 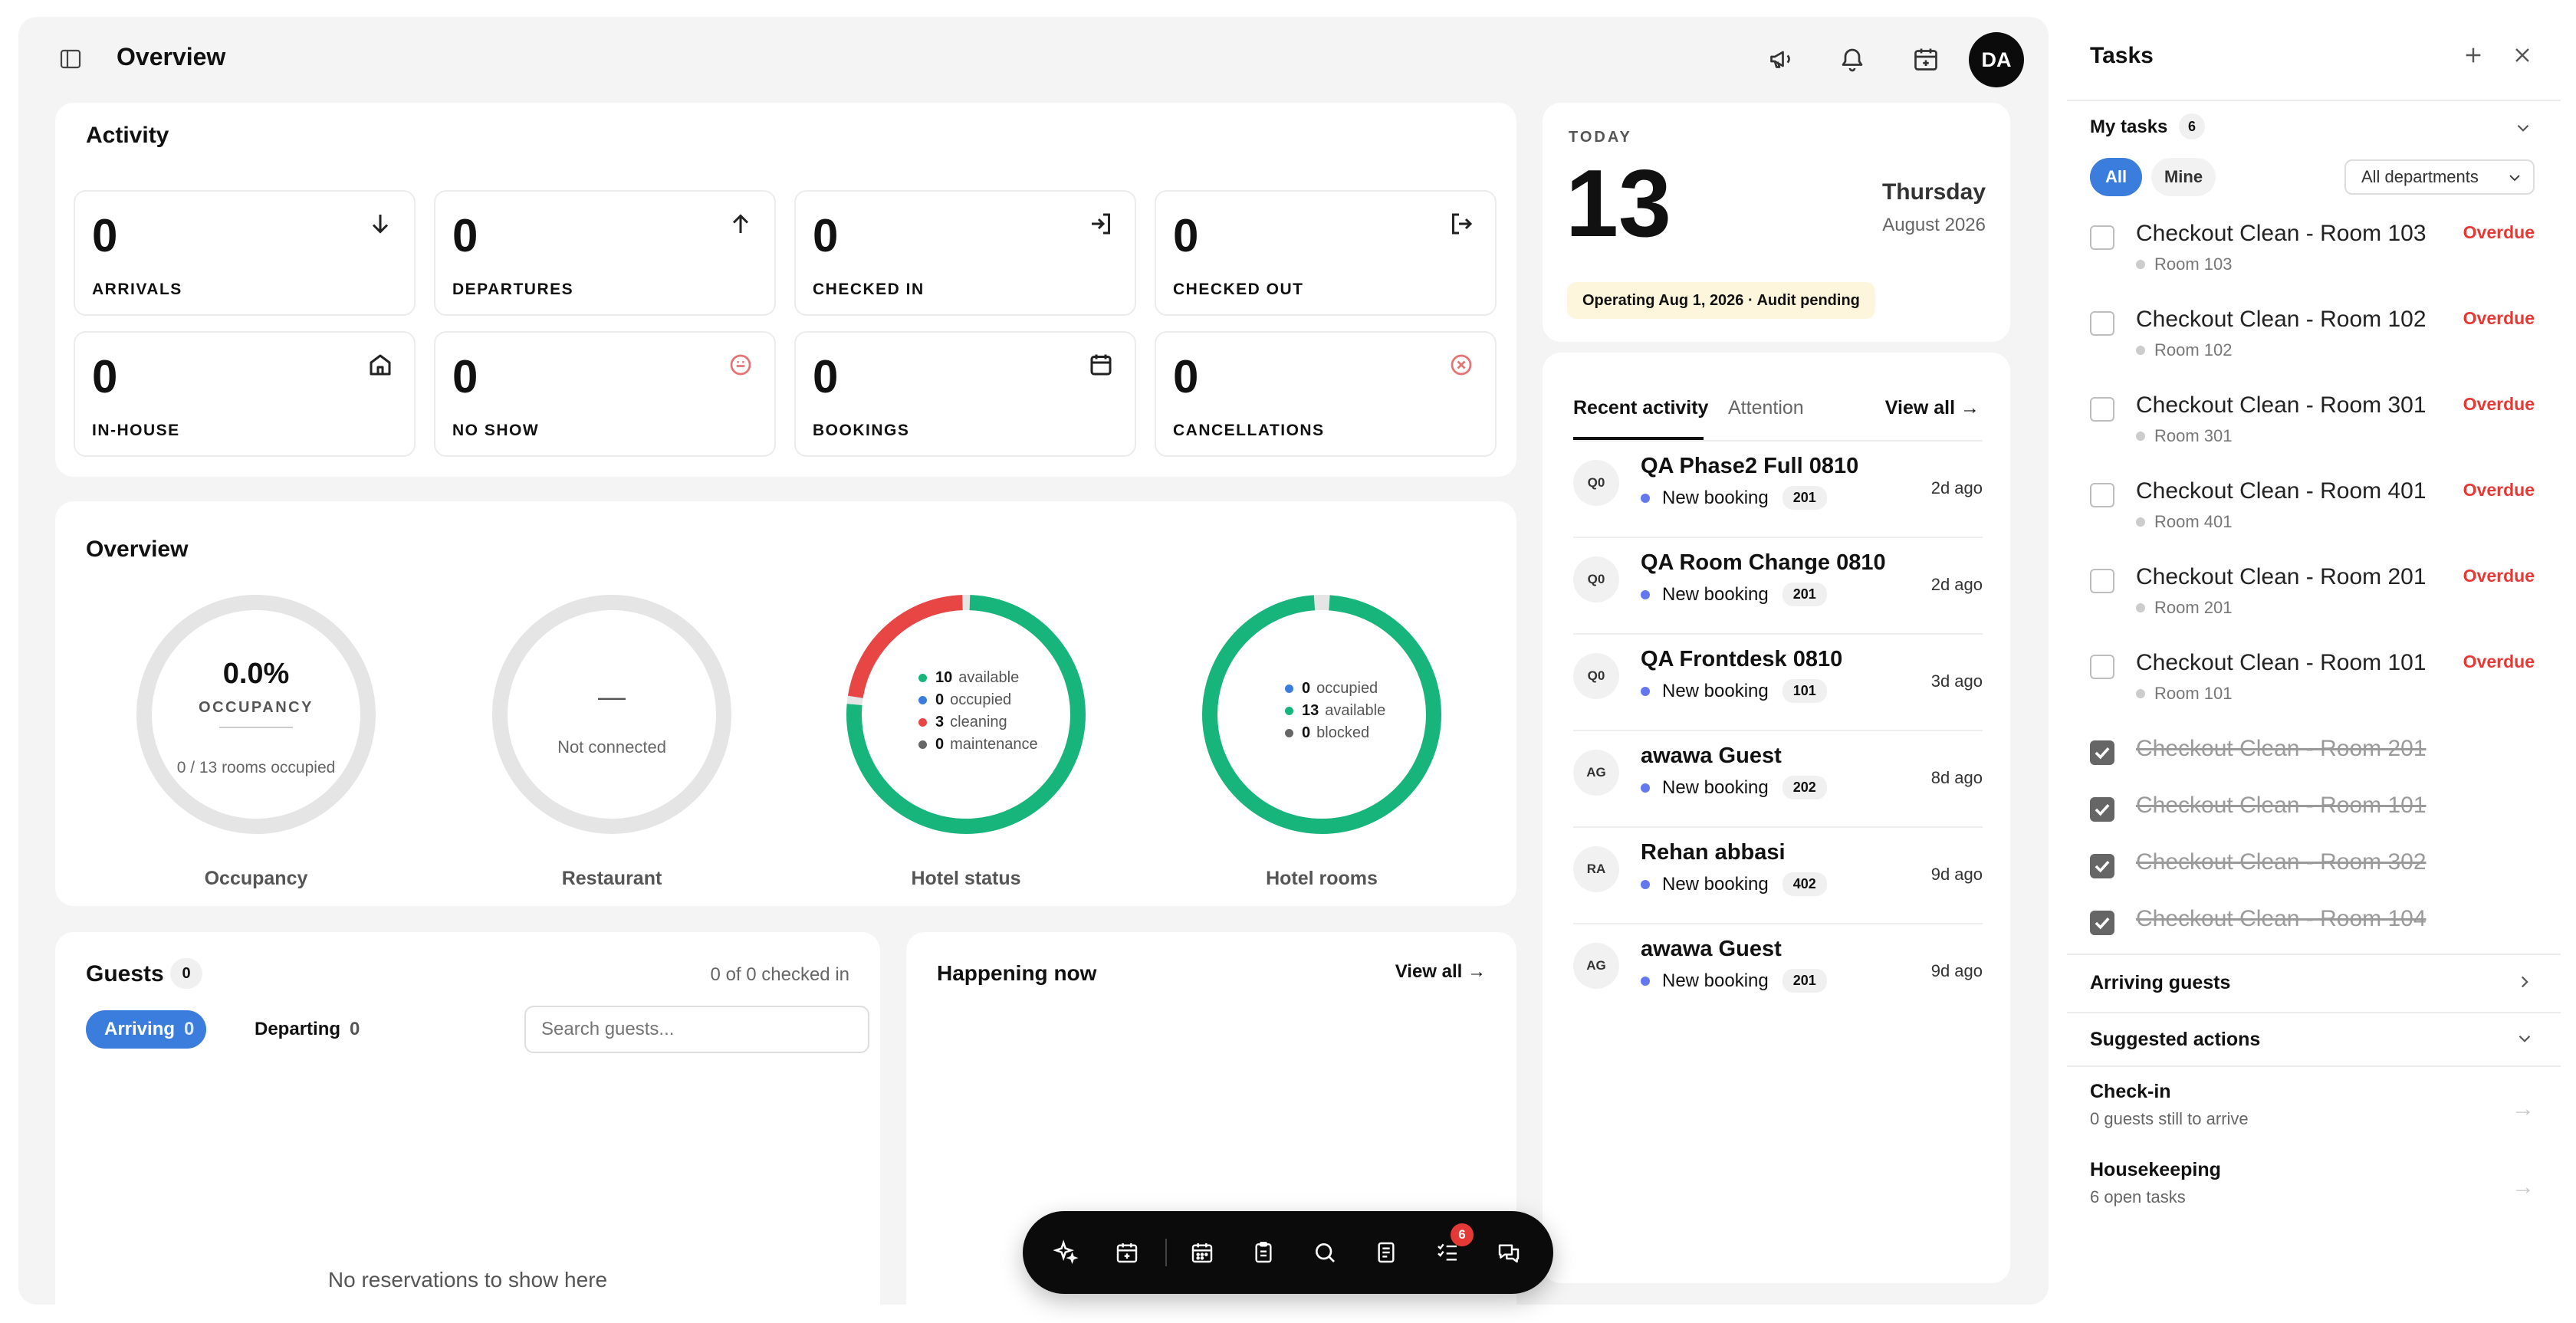 I want to click on dock-chat-button, so click(x=1509, y=1252).